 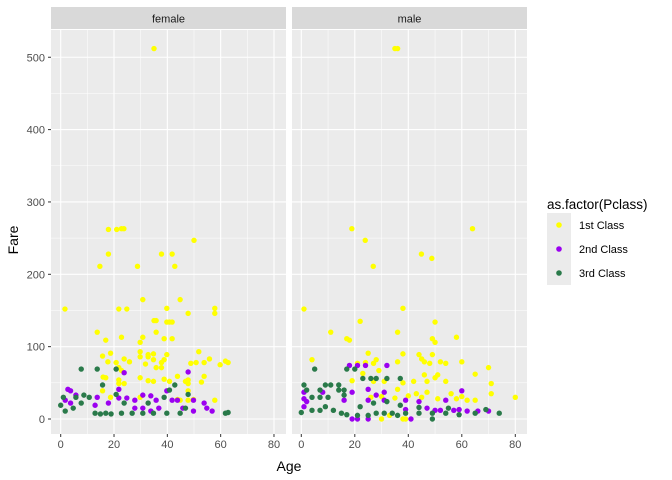 What do you see at coordinates (36, 131) in the screenshot?
I see `y-tick-label: 400` at bounding box center [36, 131].